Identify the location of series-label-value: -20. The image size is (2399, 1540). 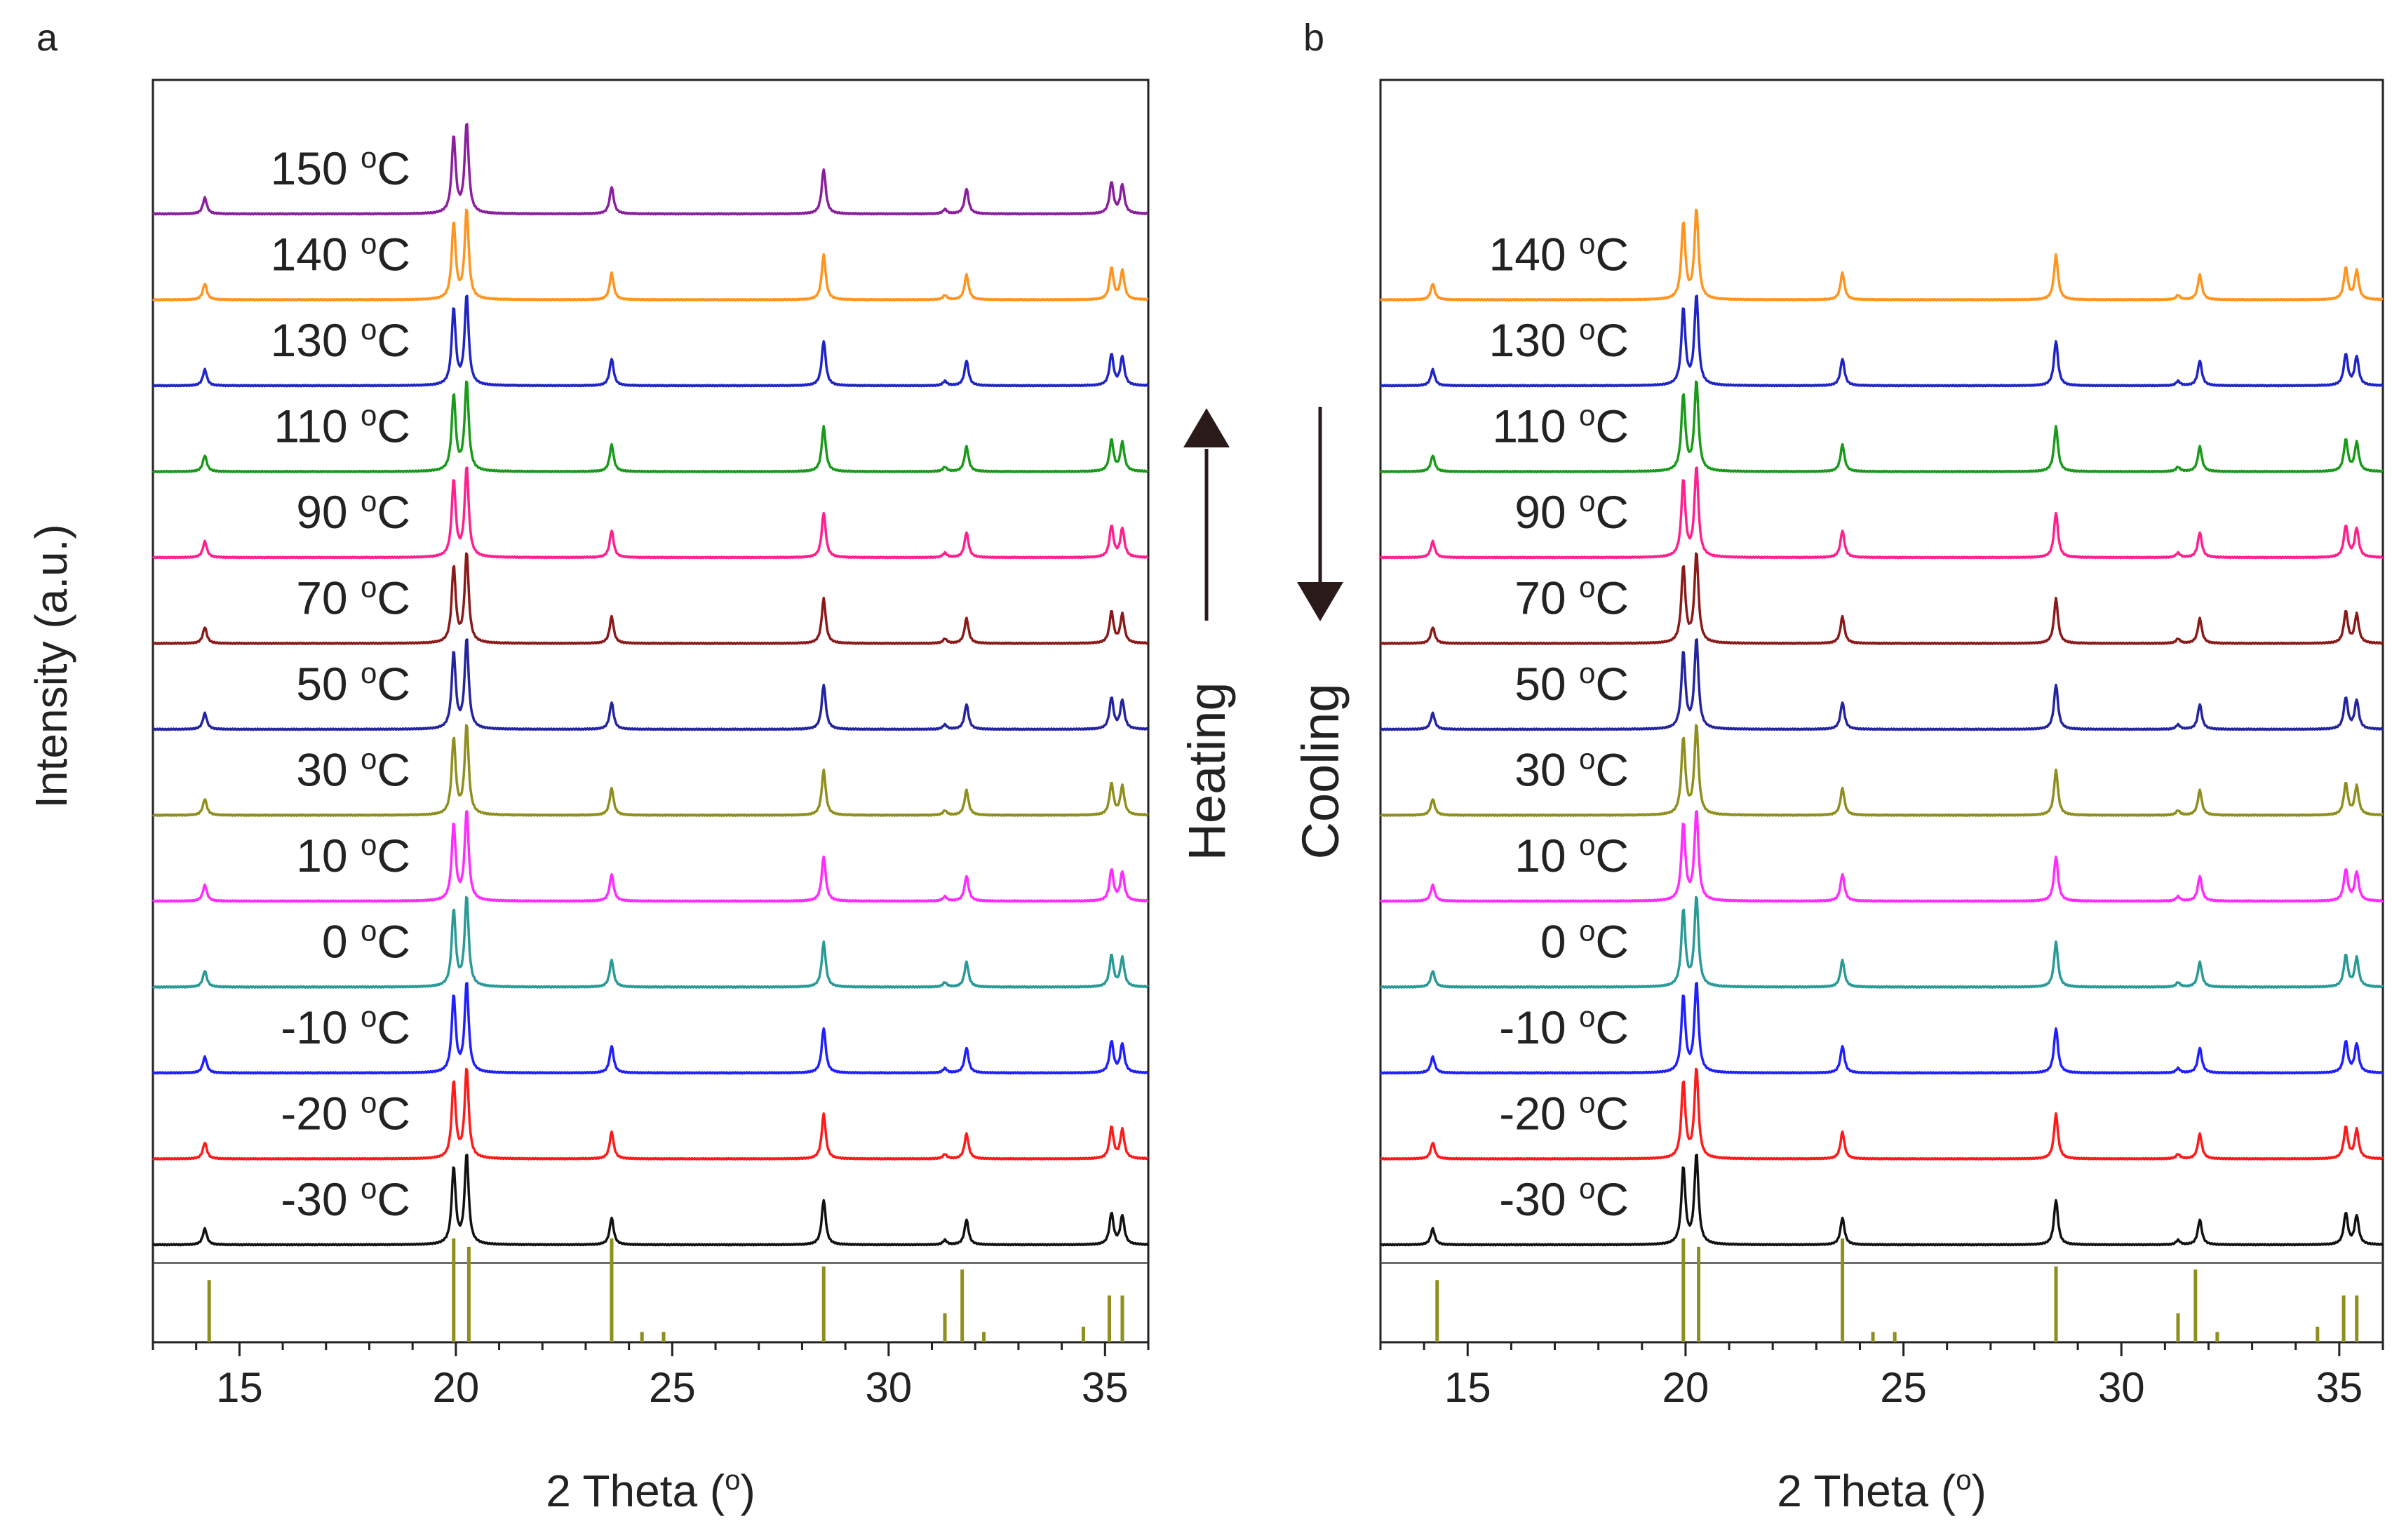
(321, 1114).